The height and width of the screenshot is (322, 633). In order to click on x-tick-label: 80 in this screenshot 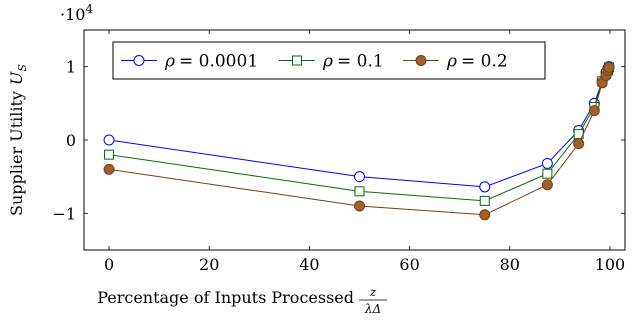, I will do `click(510, 264)`.